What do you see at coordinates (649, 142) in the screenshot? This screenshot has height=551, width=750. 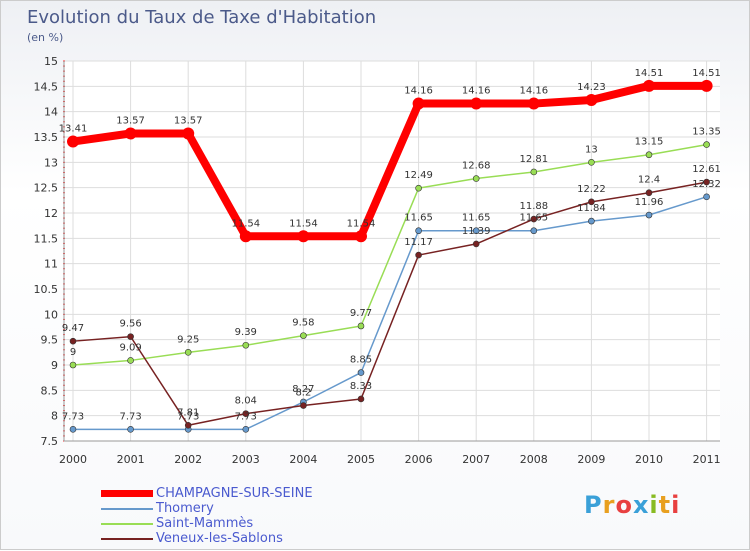 I see `data-label: 13.15` at bounding box center [649, 142].